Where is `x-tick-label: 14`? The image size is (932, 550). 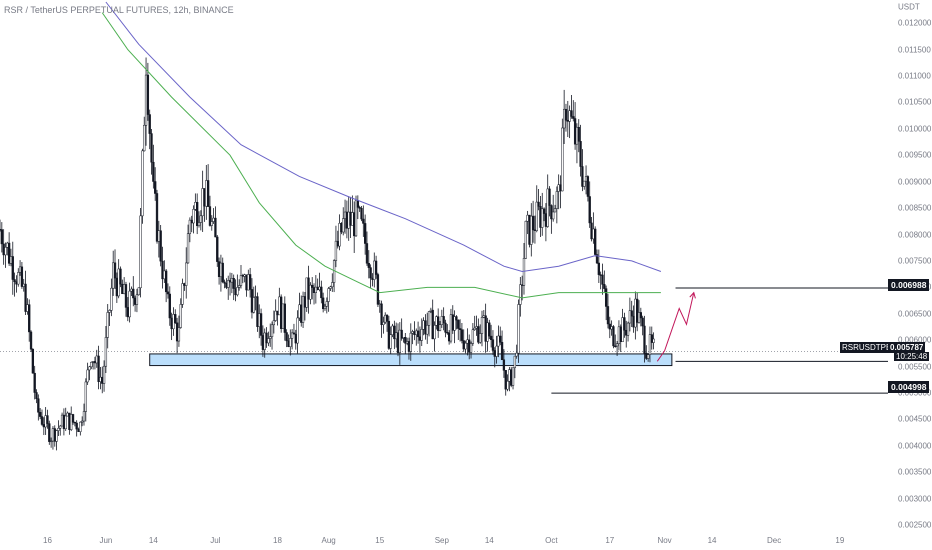
x-tick-label: 14 is located at coordinates (153, 540).